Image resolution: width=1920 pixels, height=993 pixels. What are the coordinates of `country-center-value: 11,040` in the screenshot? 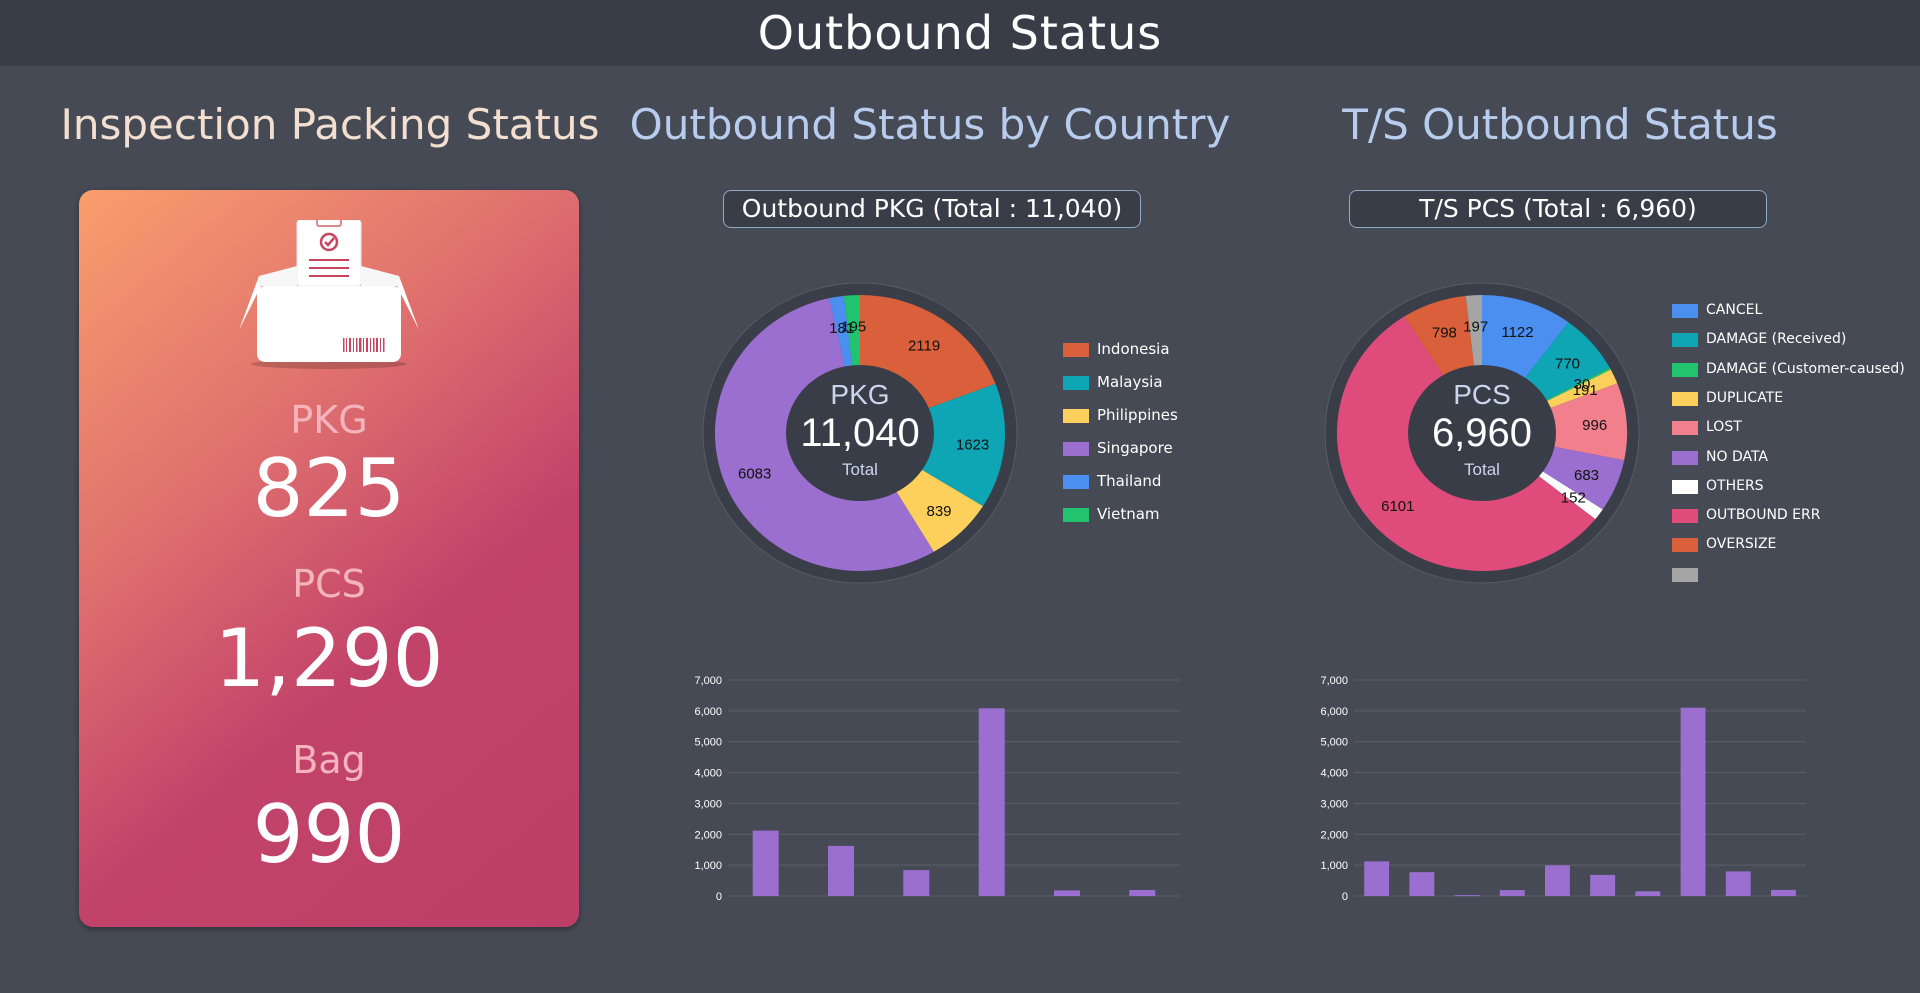 It's located at (859, 433).